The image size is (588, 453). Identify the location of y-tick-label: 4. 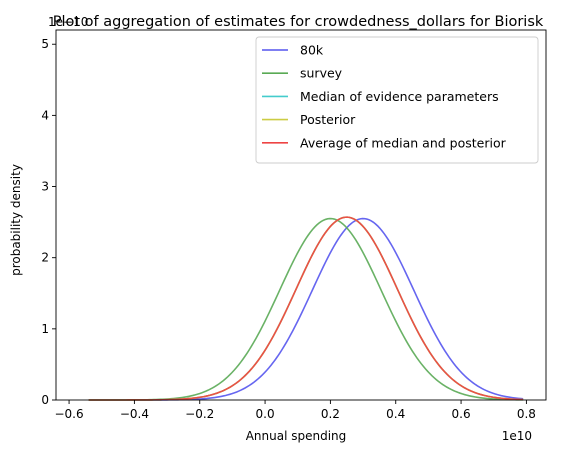
(45, 115).